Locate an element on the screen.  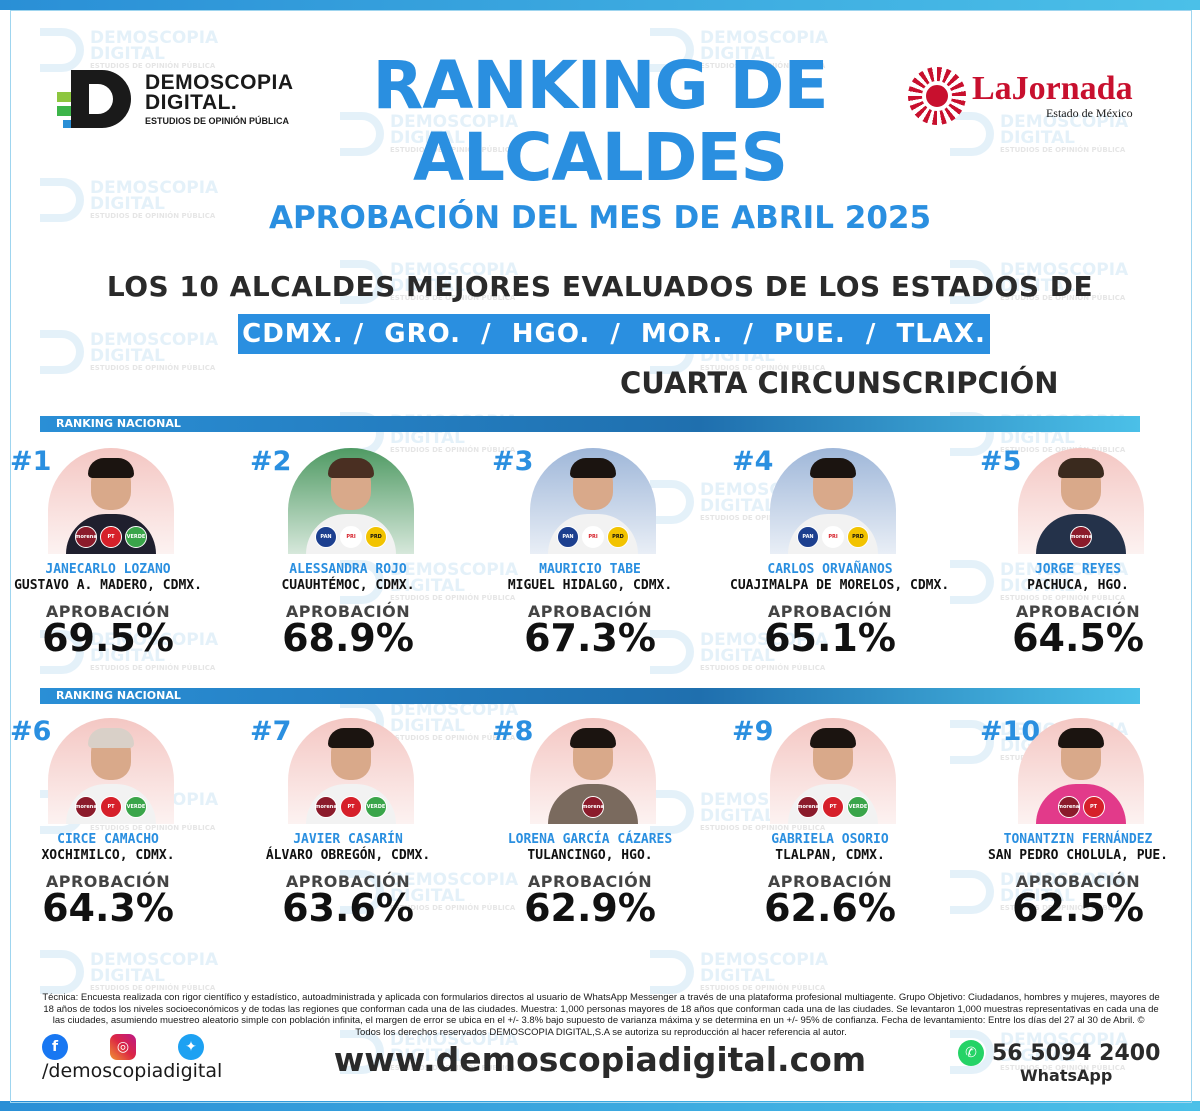
rank-number: #9 is located at coordinates (753, 731).